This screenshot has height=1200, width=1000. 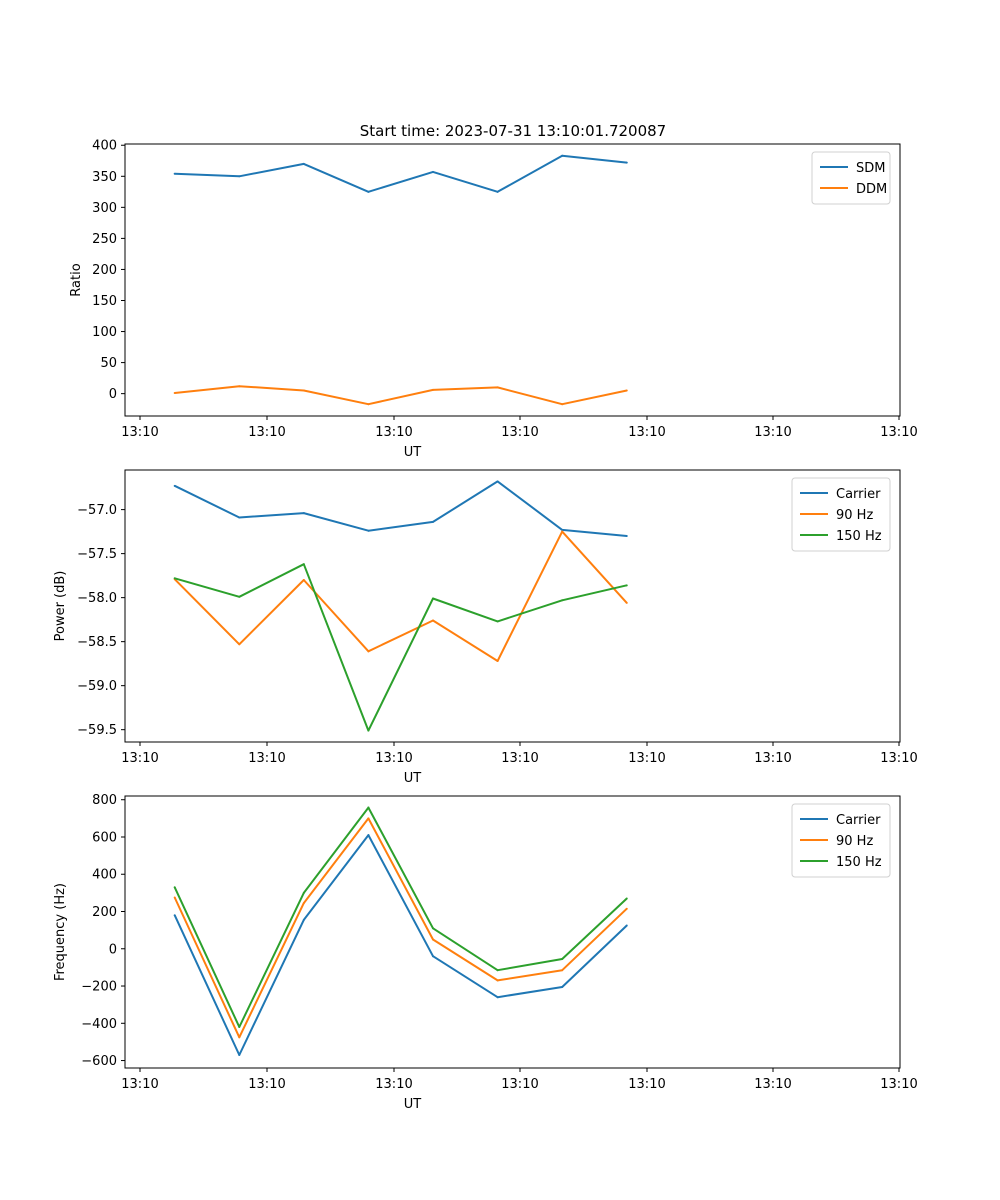 I want to click on y-tick-label: 100, so click(x=104, y=332).